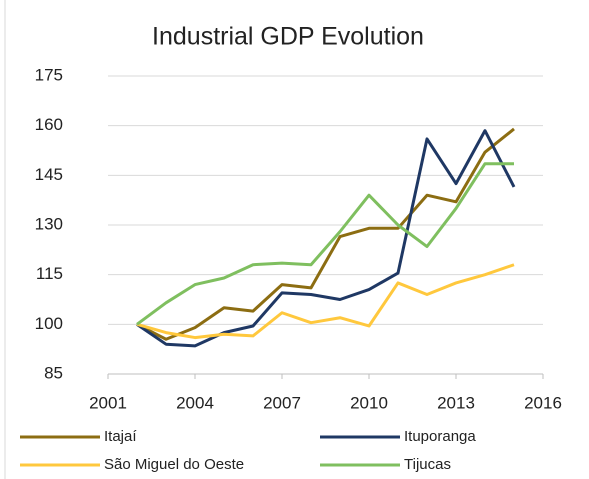  Describe the element at coordinates (120, 436) in the screenshot. I see `legend-label: Itajaí` at that location.